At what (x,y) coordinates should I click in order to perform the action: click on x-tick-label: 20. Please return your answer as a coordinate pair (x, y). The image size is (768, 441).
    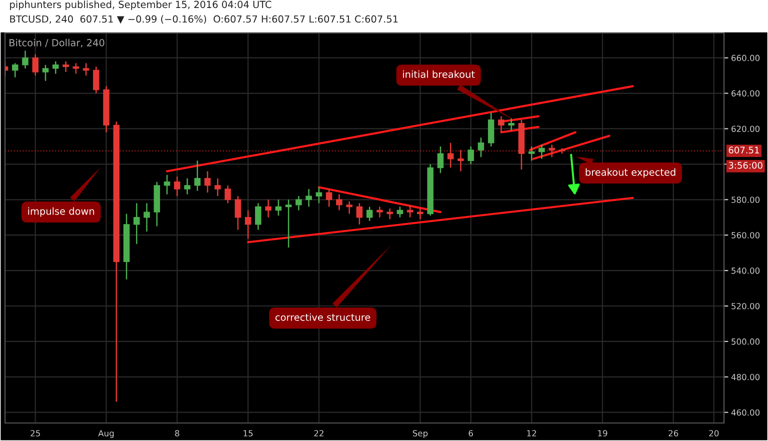
    Looking at the image, I should click on (714, 433).